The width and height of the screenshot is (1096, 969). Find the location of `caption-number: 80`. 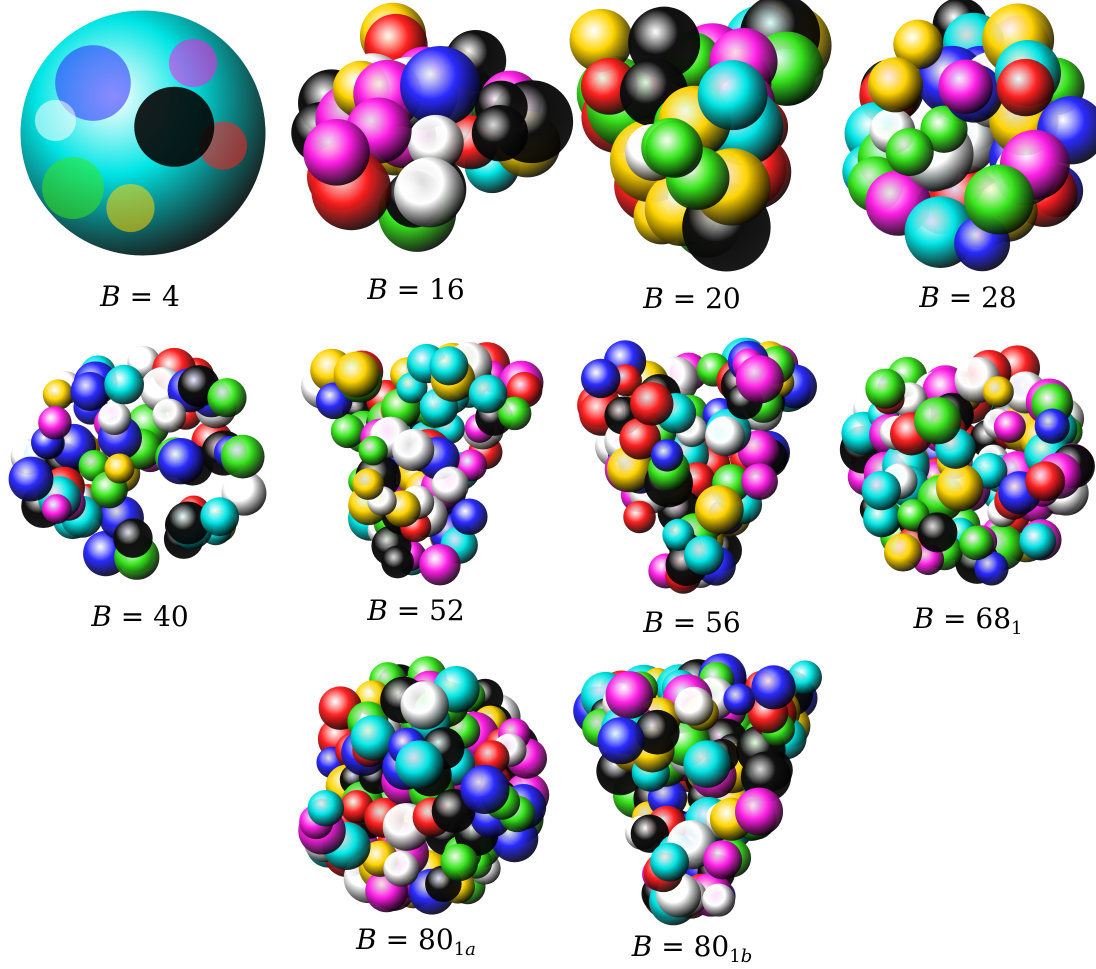

caption-number: 80 is located at coordinates (711, 946).